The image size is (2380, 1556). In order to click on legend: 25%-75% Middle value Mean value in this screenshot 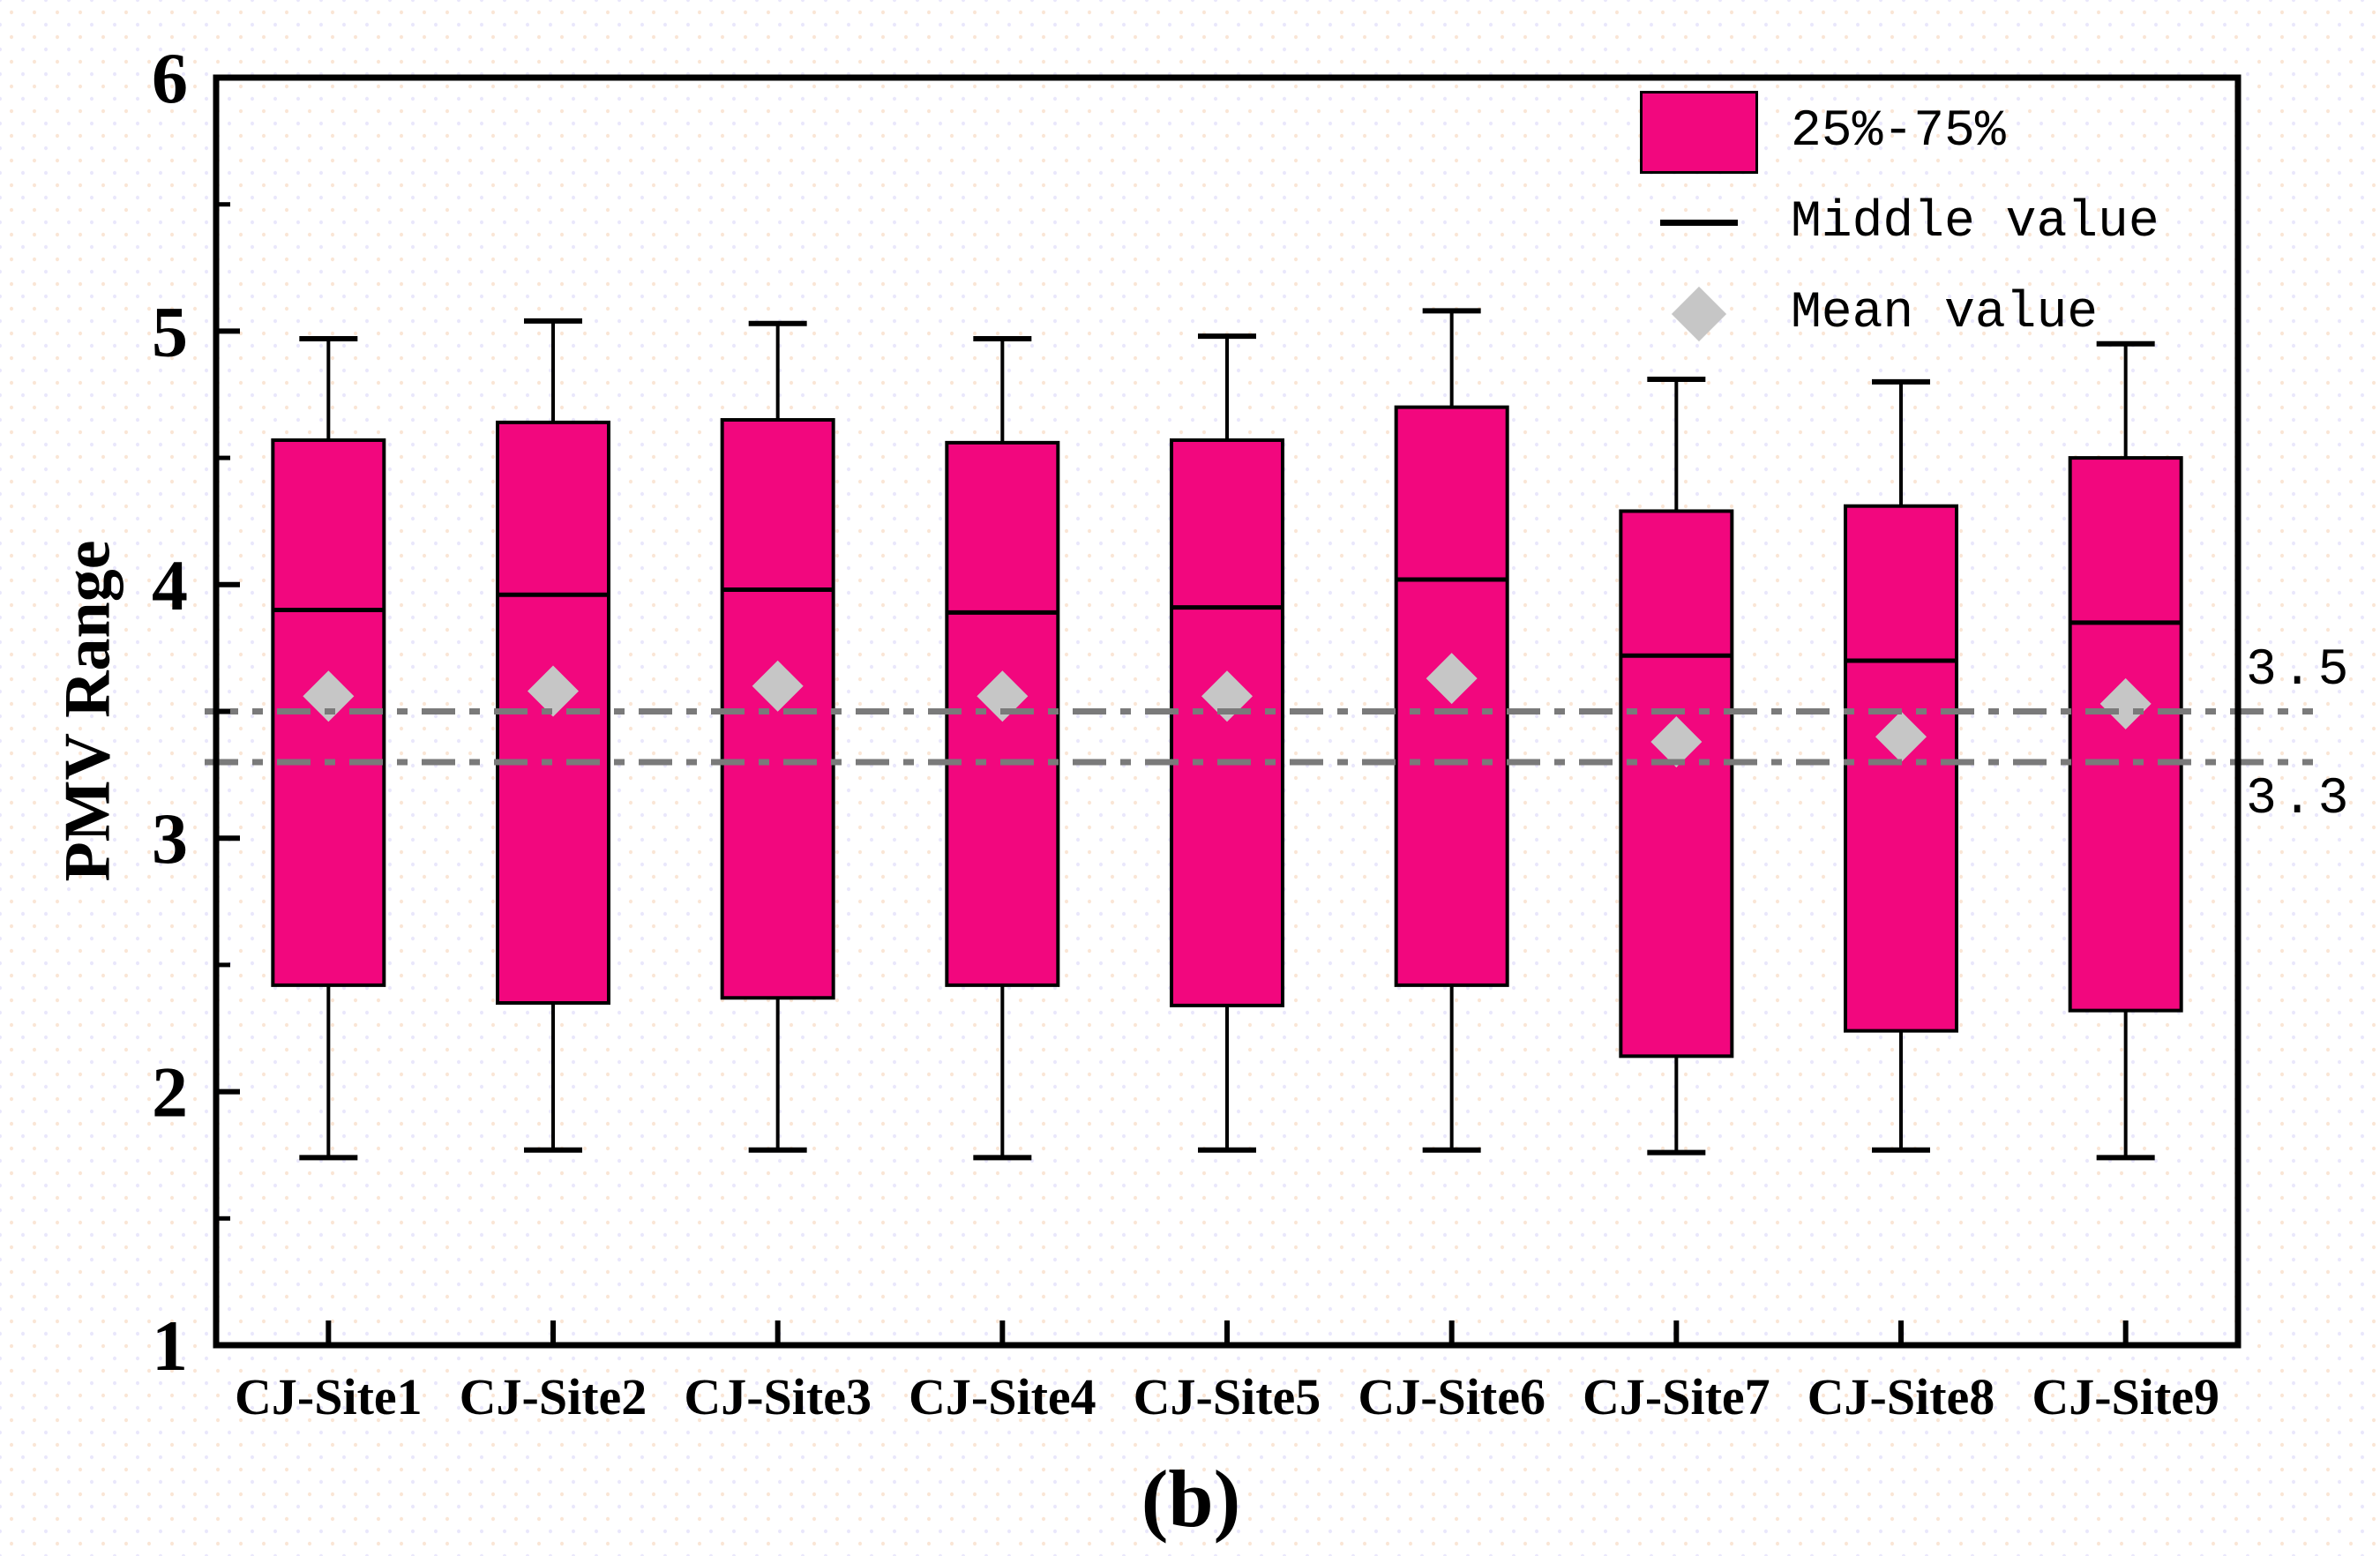, I will do `click(1898, 222)`.